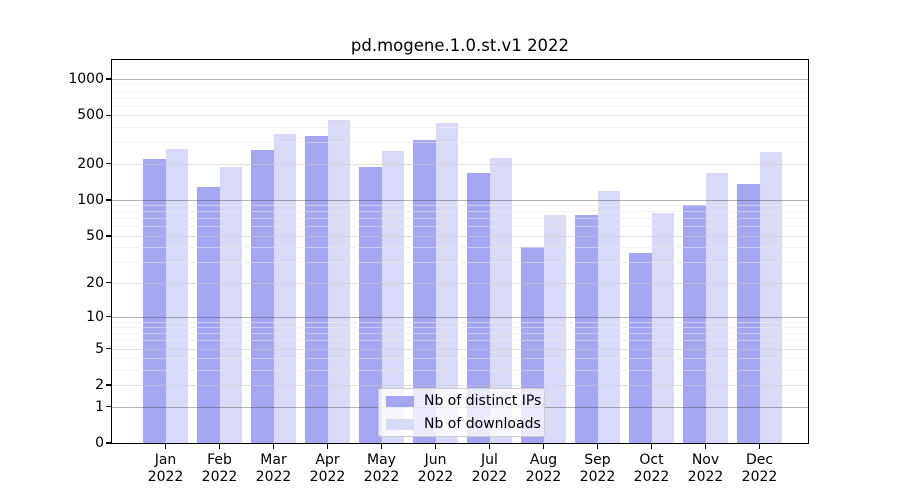 The width and height of the screenshot is (900, 500). I want to click on x-tick-label-aug: Aug 2022, so click(544, 469).